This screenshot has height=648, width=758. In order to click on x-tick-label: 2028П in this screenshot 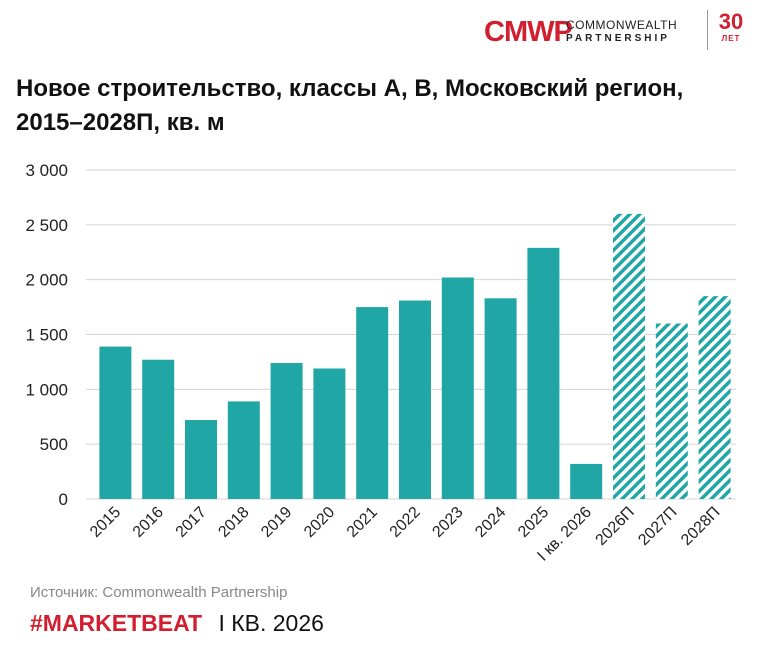, I will do `click(700, 526)`.